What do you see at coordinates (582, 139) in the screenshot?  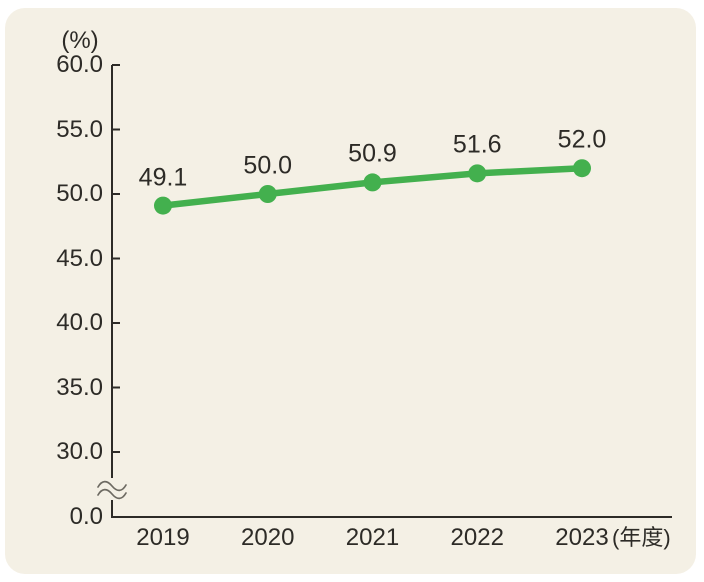 I see `data-point-label: 52.0` at bounding box center [582, 139].